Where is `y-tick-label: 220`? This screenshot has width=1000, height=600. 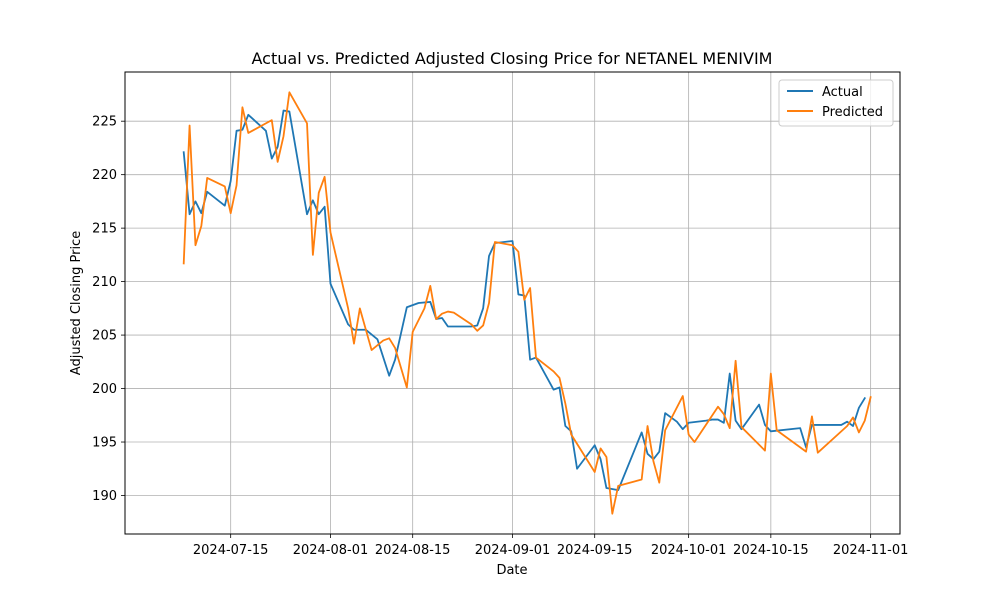 y-tick-label: 220 is located at coordinates (104, 175).